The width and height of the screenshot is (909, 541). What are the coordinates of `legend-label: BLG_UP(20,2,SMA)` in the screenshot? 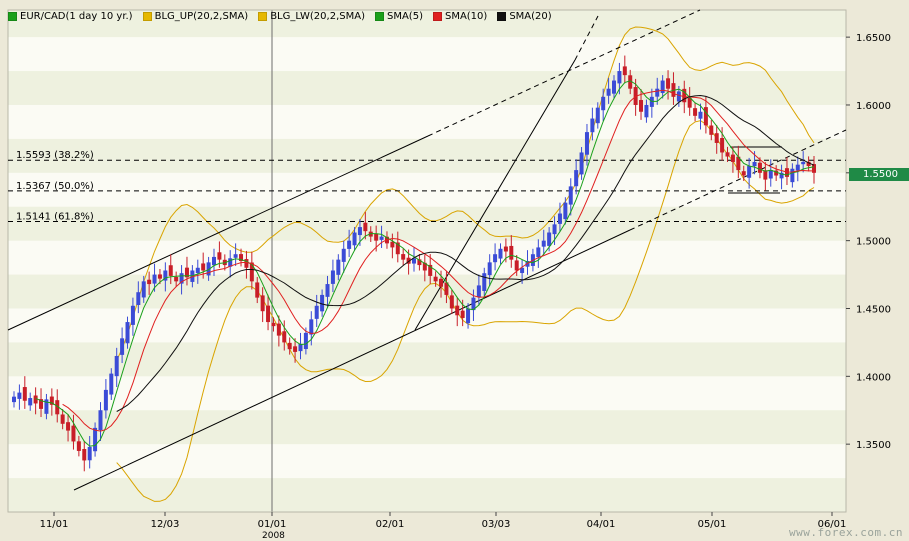 It's located at (201, 16).